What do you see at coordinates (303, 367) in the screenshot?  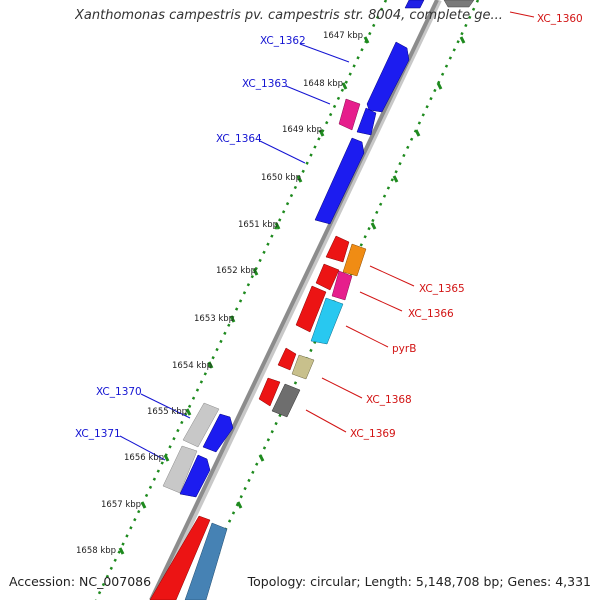 I see `gene-khaki` at bounding box center [303, 367].